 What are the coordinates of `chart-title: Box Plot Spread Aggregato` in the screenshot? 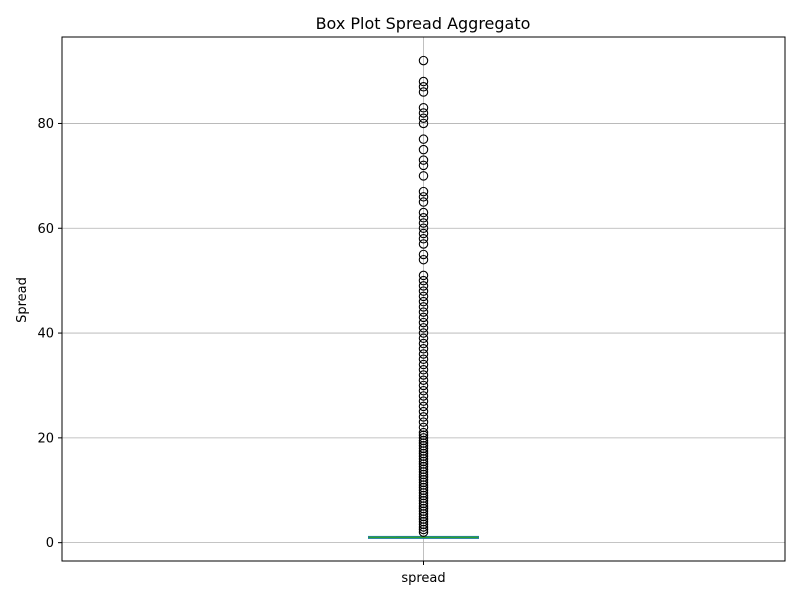 It's located at (423, 23).